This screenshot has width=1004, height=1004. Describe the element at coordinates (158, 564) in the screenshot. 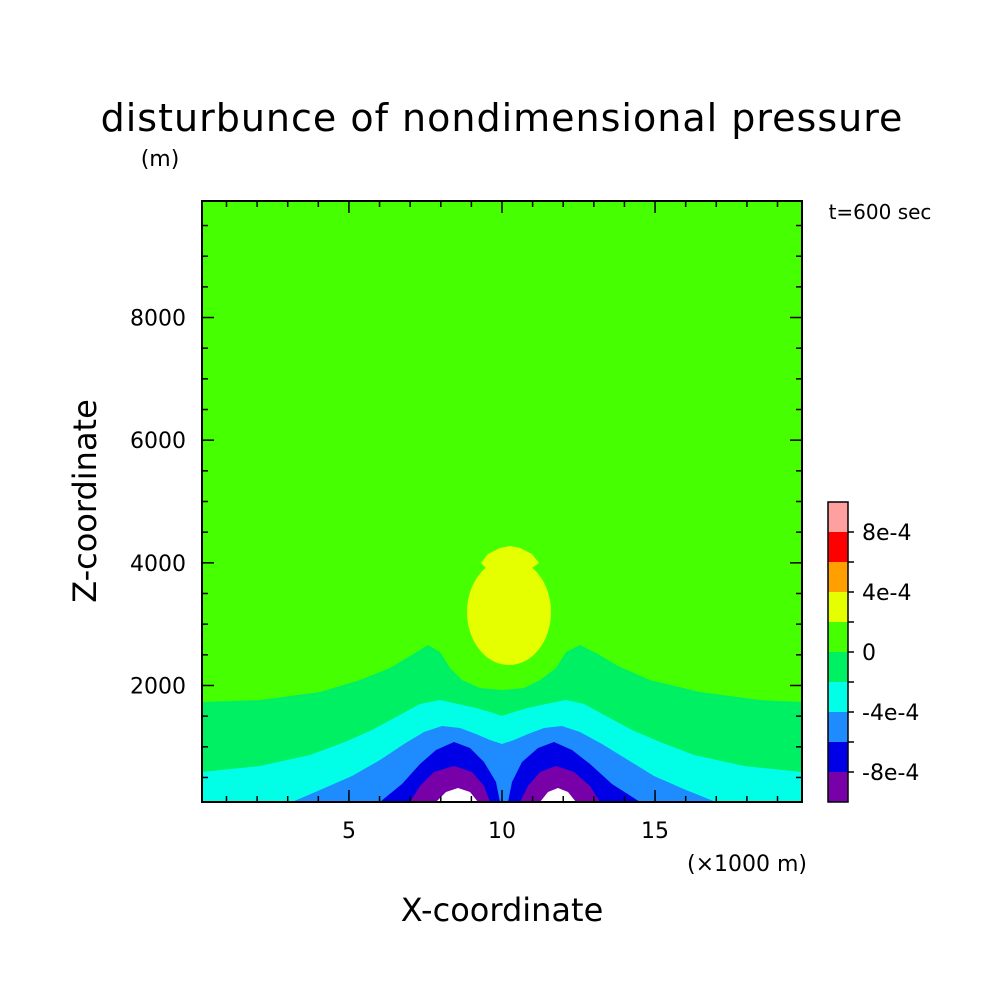

I see `y-tick-label: 4000` at that location.